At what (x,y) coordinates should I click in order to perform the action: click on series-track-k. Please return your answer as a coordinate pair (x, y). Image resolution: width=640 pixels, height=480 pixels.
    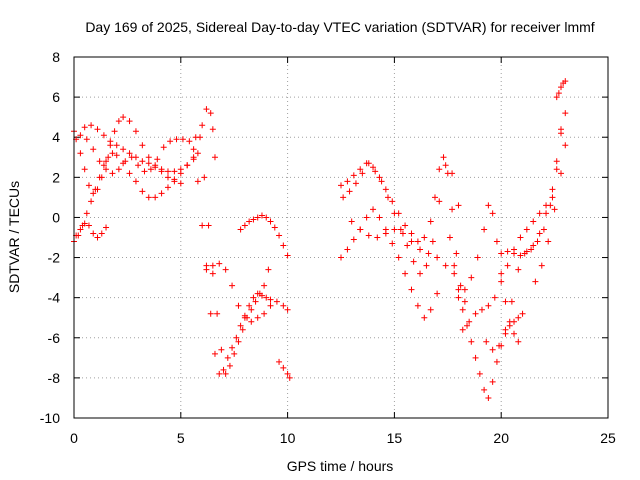
    Looking at the image, I should click on (403, 229).